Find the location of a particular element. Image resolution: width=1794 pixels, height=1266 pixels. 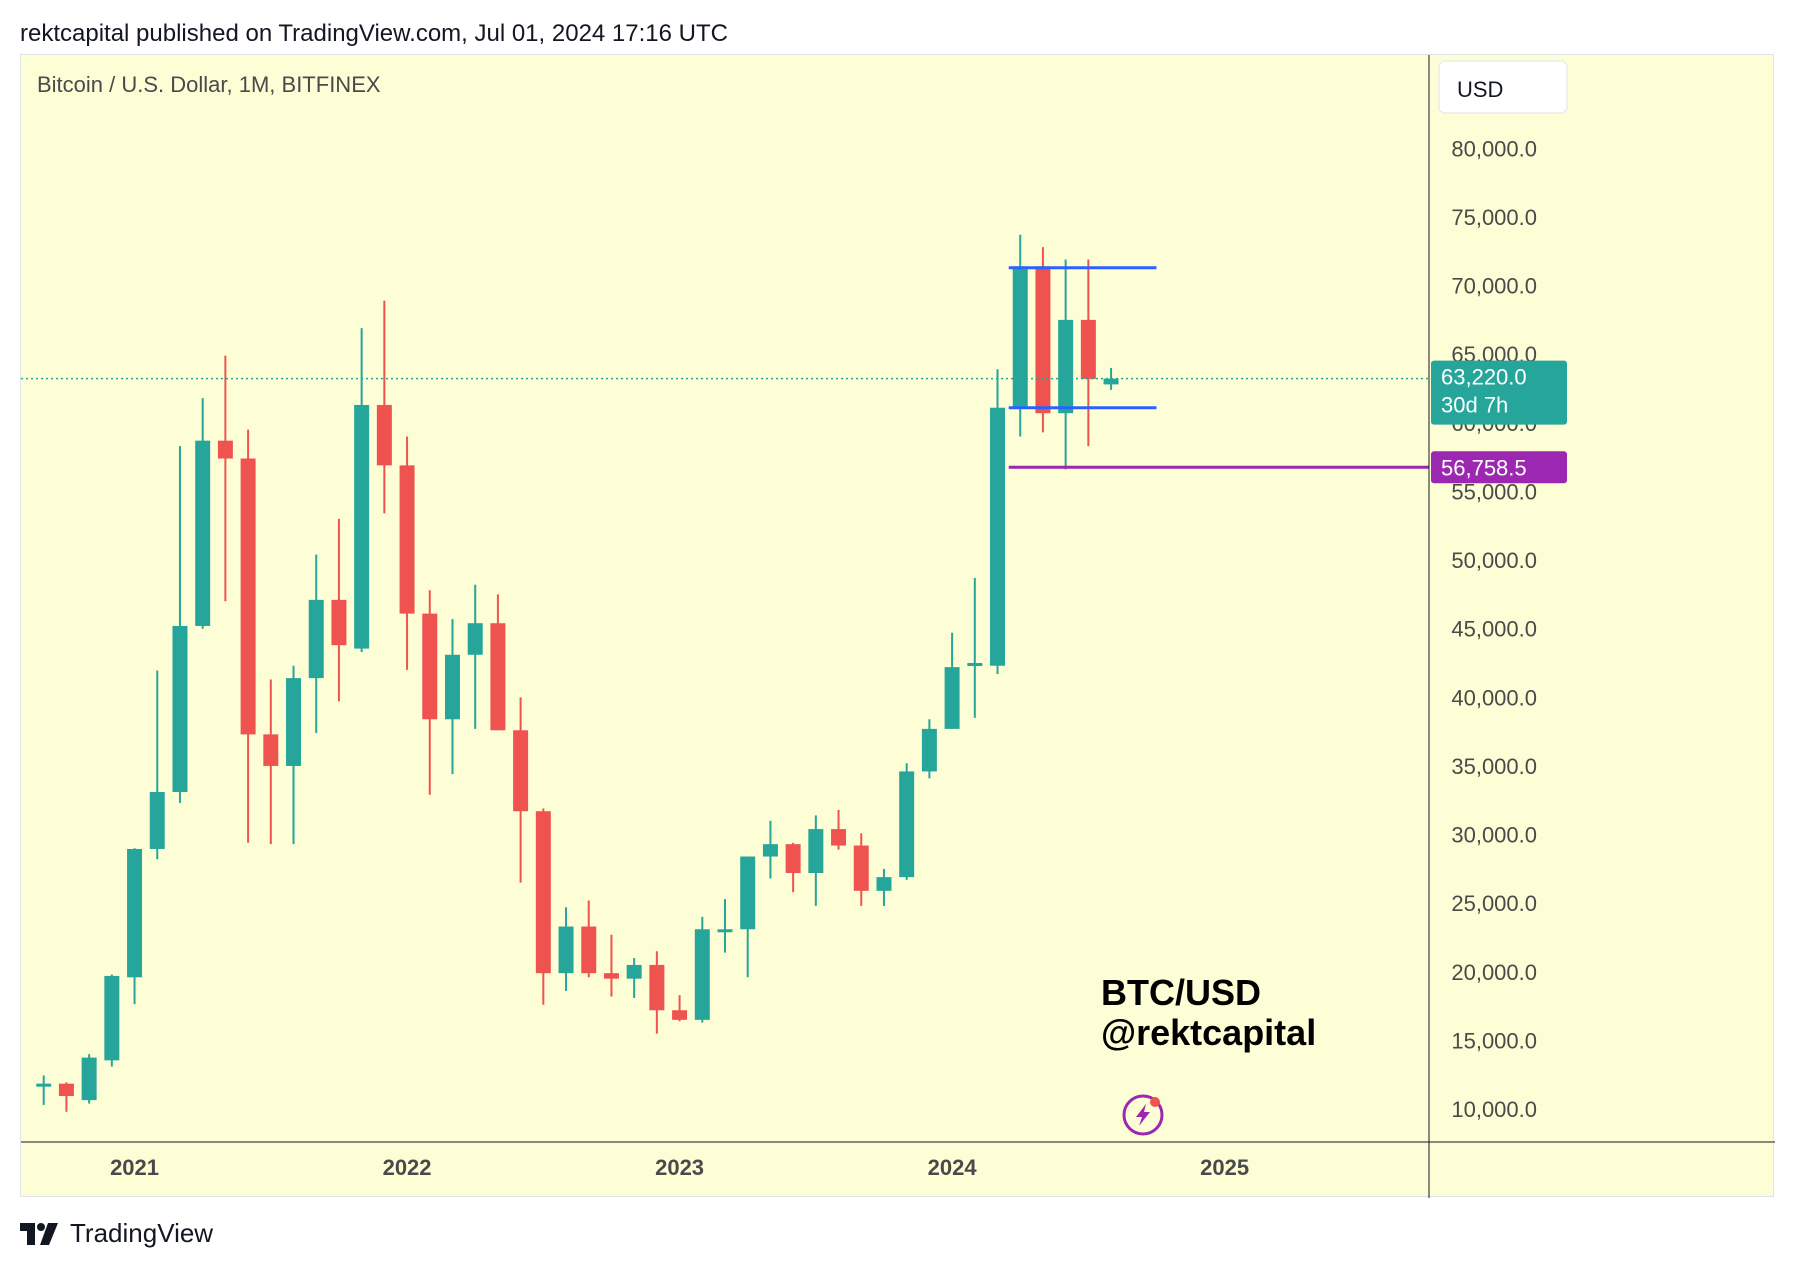

last-price-badge is located at coordinates (1499, 392).